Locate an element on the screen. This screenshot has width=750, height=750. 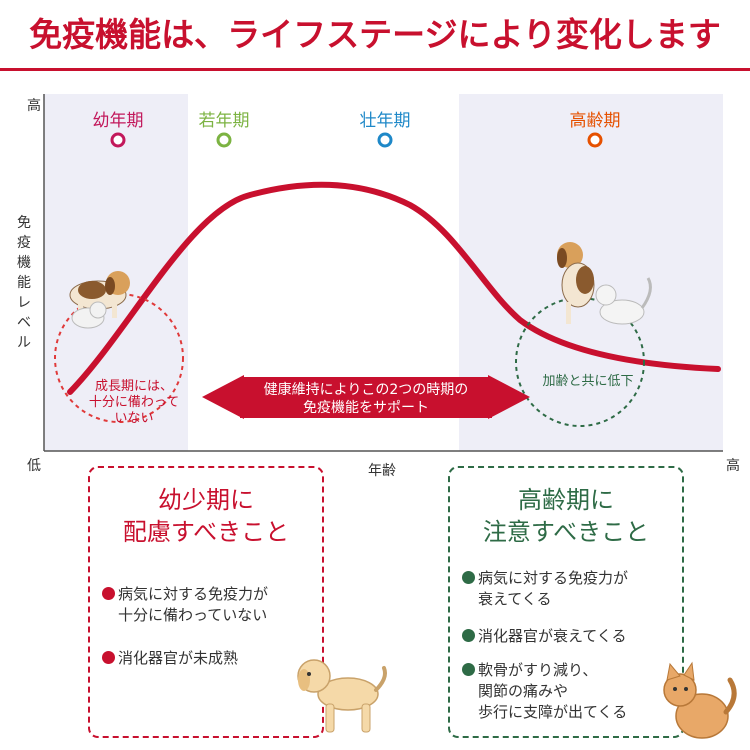
y-axis-label-char: 機 is located at coordinates (24, 263).